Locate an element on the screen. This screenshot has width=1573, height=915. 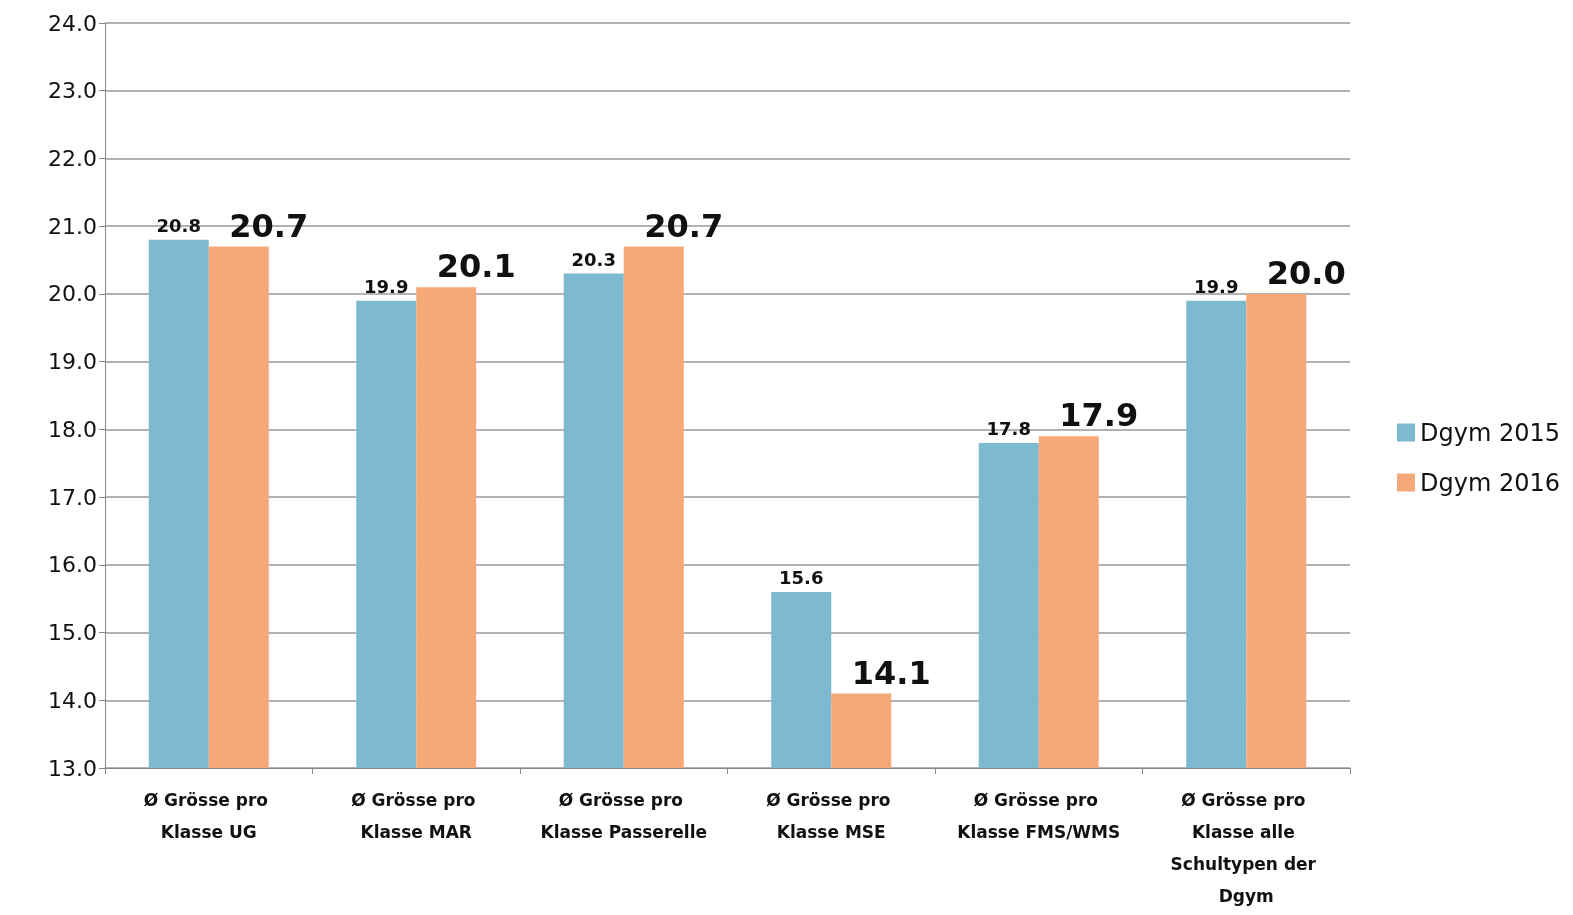
y-tick-label: 18.0 is located at coordinates (72, 429).